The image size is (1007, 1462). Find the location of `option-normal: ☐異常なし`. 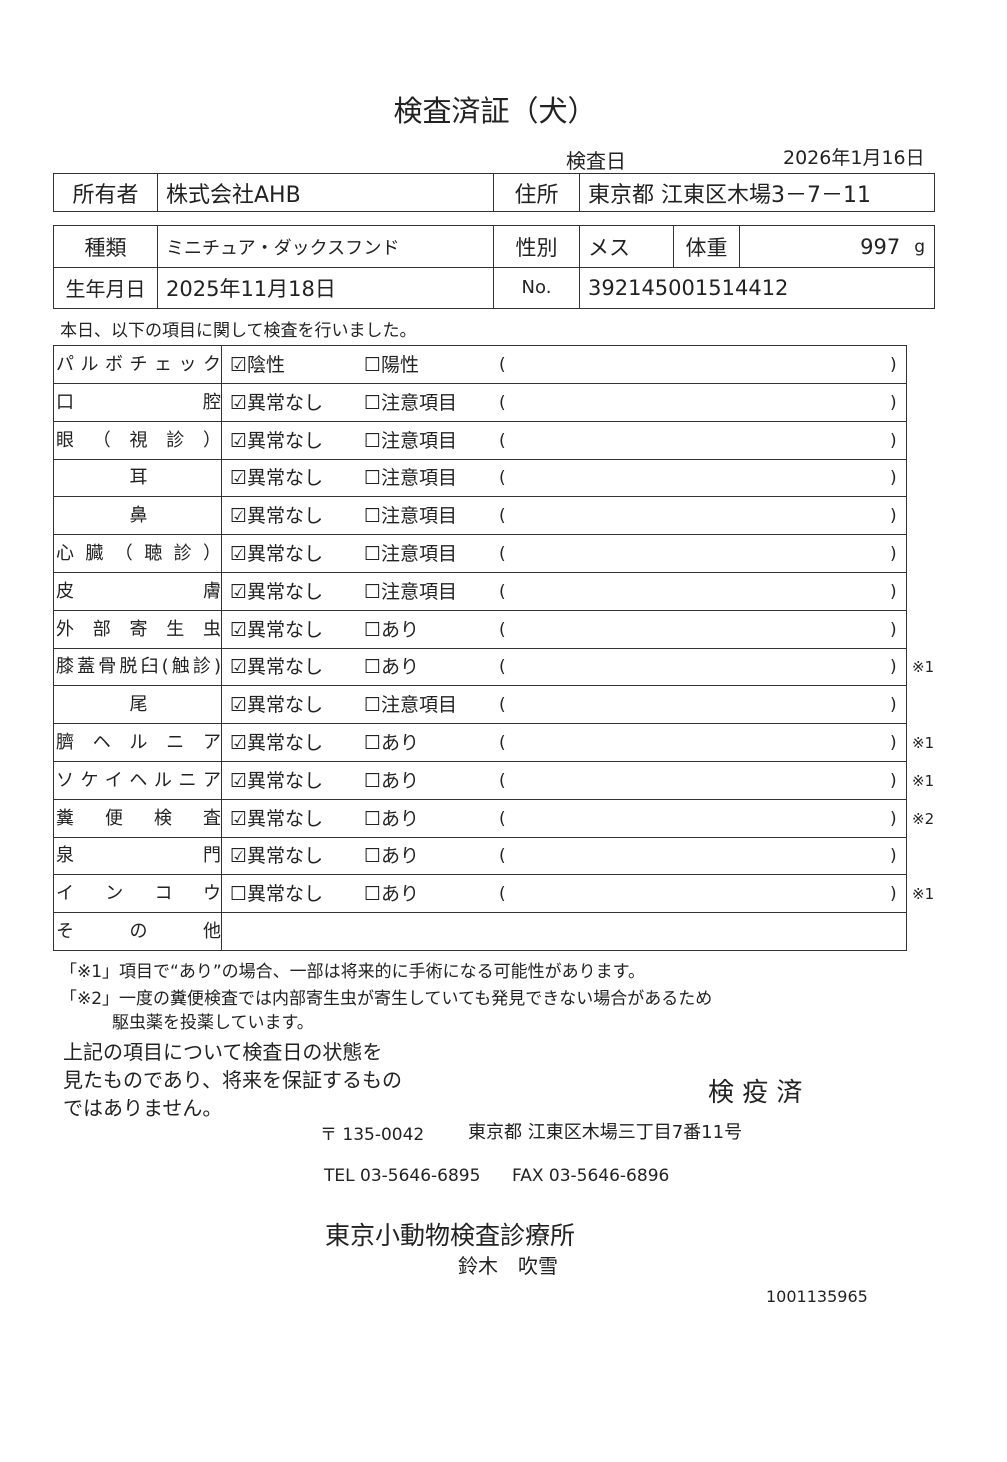

option-normal: ☐異常なし is located at coordinates (276, 894).